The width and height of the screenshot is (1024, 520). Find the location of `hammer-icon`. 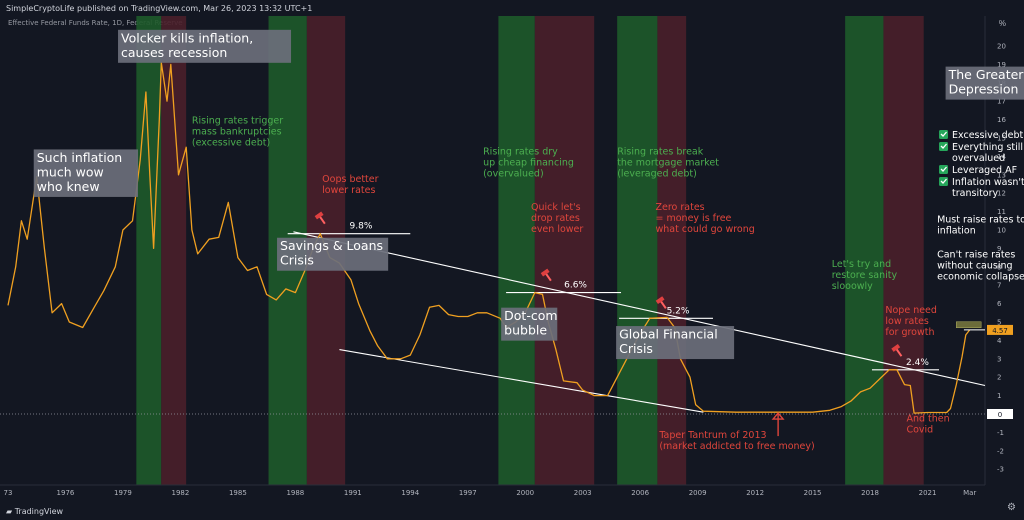

hammer-icon is located at coordinates (897, 350).